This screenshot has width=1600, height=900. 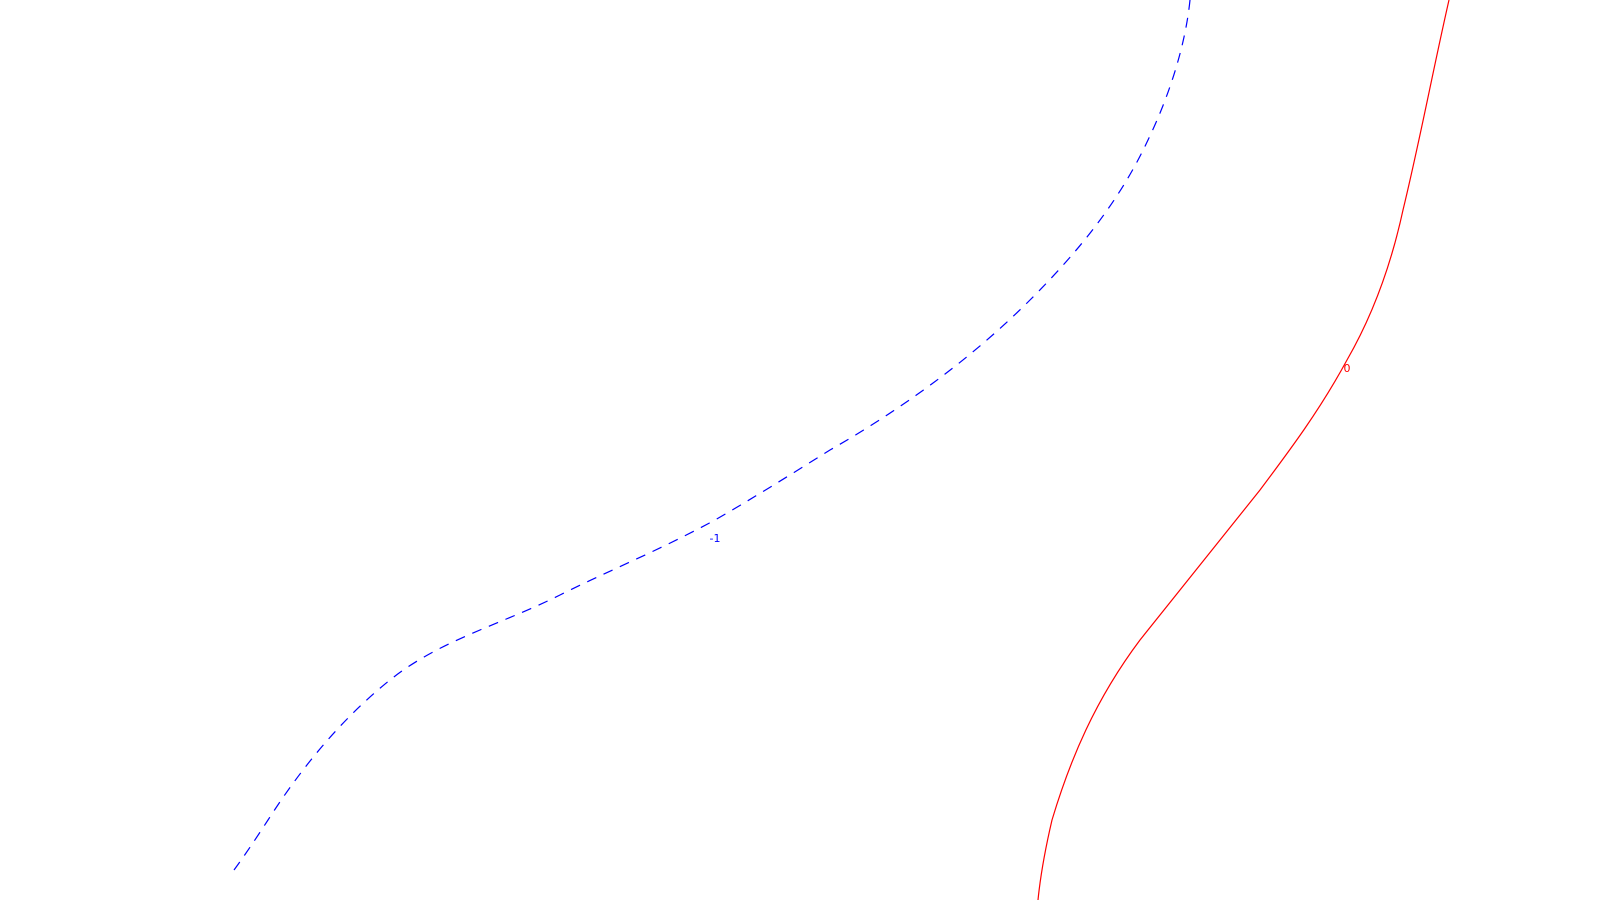 What do you see at coordinates (715, 538) in the screenshot?
I see `contour-label-level-neg1: -1` at bounding box center [715, 538].